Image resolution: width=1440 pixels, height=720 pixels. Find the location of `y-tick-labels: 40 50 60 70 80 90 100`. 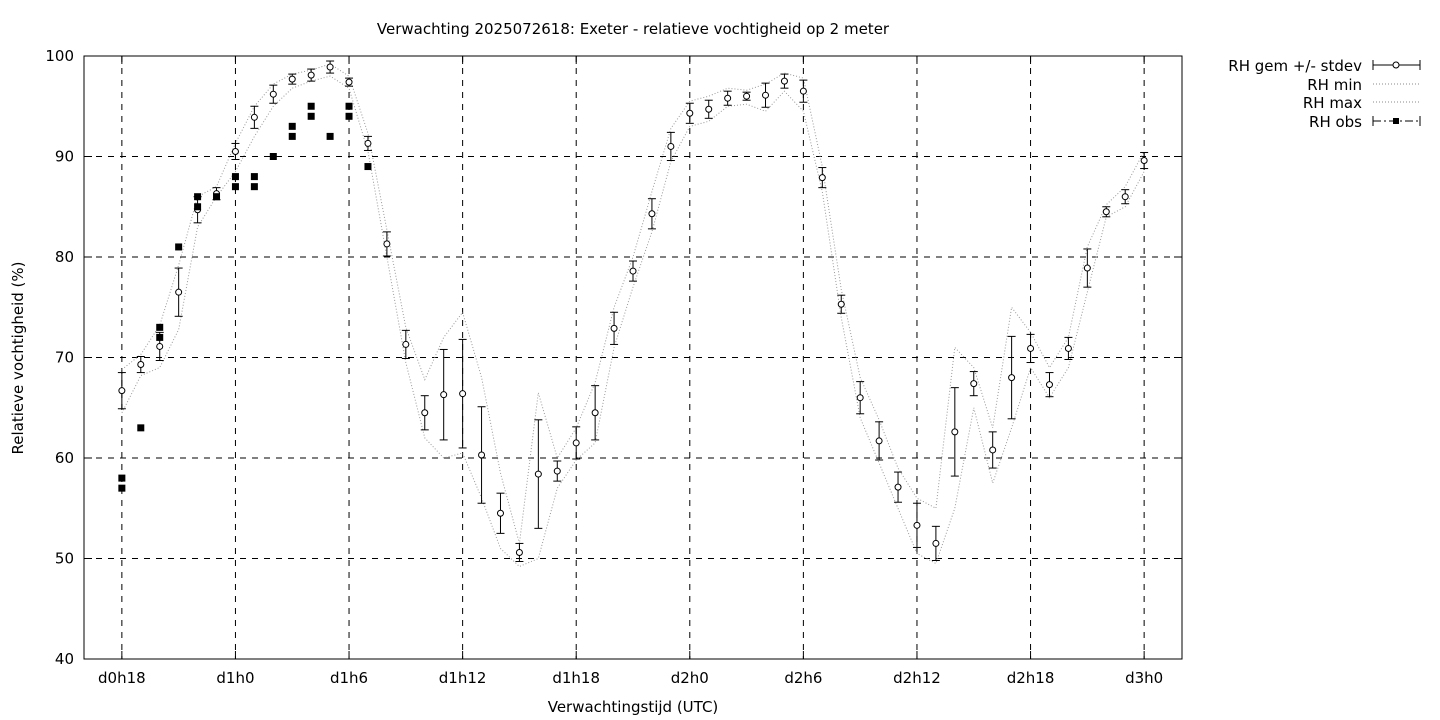

y-tick-labels: 40 50 60 70 80 90 100 is located at coordinates (59, 357).